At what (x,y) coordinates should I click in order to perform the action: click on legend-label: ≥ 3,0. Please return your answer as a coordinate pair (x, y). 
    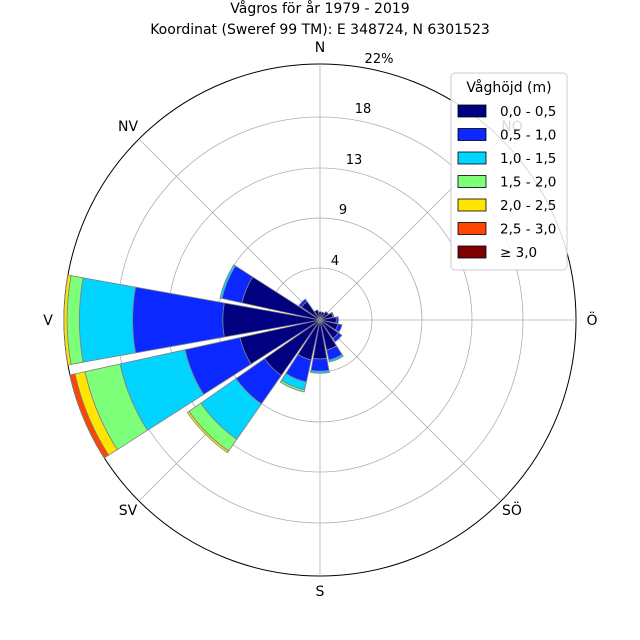
    Looking at the image, I should click on (518, 253).